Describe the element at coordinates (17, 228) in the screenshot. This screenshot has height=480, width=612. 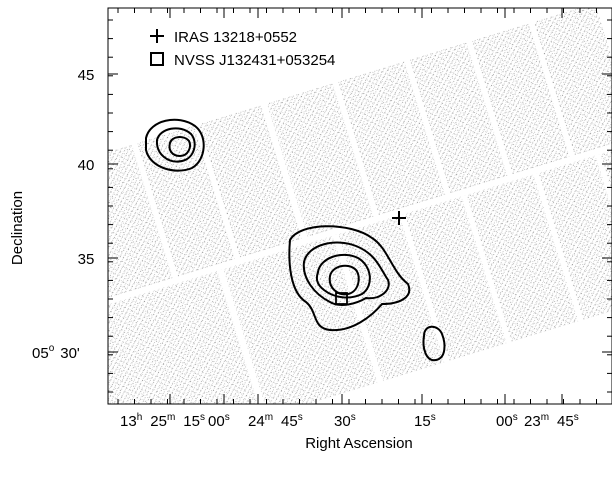
I see `y-axis-title: Declination` at that location.